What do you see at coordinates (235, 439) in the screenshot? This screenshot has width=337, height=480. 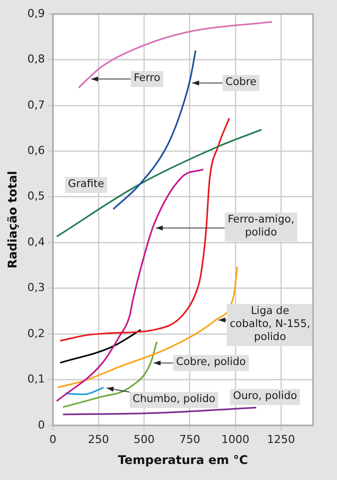 I see `x-tick-label: 1000` at bounding box center [235, 439].